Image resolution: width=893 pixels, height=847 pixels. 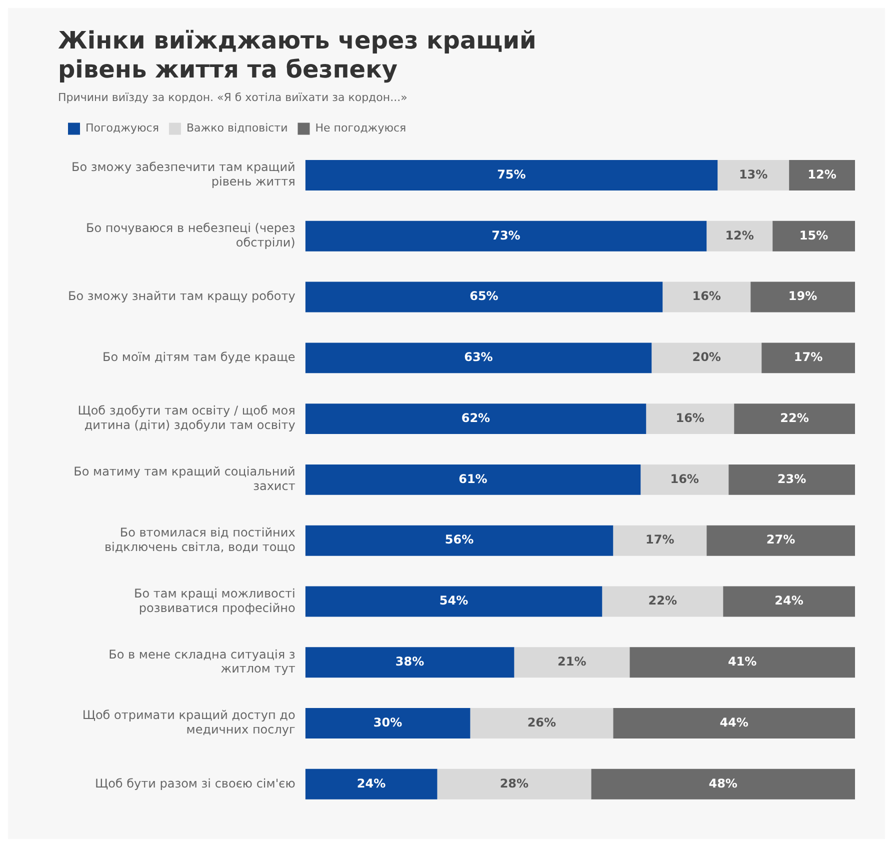 I want to click on y-tick-label: Бо втомилася від постійних відключень світла, води тощо, so click(x=200, y=540).